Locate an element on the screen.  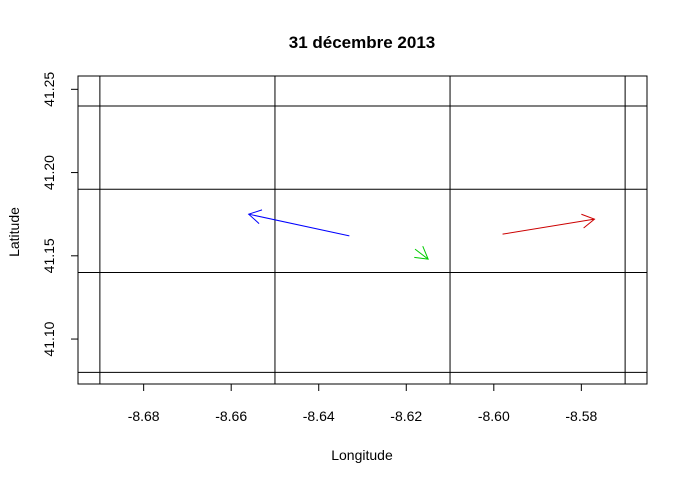
chart-title: 31 décembre 2013 is located at coordinates (362, 42).